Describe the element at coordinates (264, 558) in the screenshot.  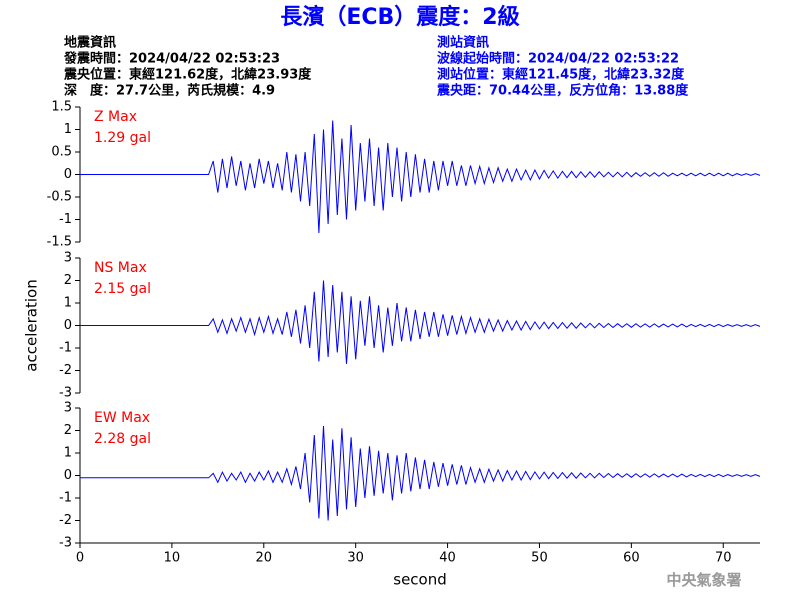
I see `x-tick-label: 20` at that location.